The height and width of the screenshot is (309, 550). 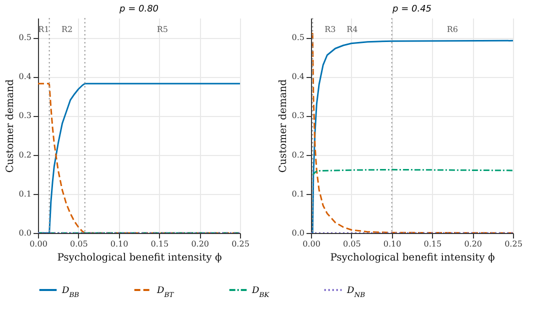 I want to click on legend-label: D$_{BT}$, so click(x=165, y=292).